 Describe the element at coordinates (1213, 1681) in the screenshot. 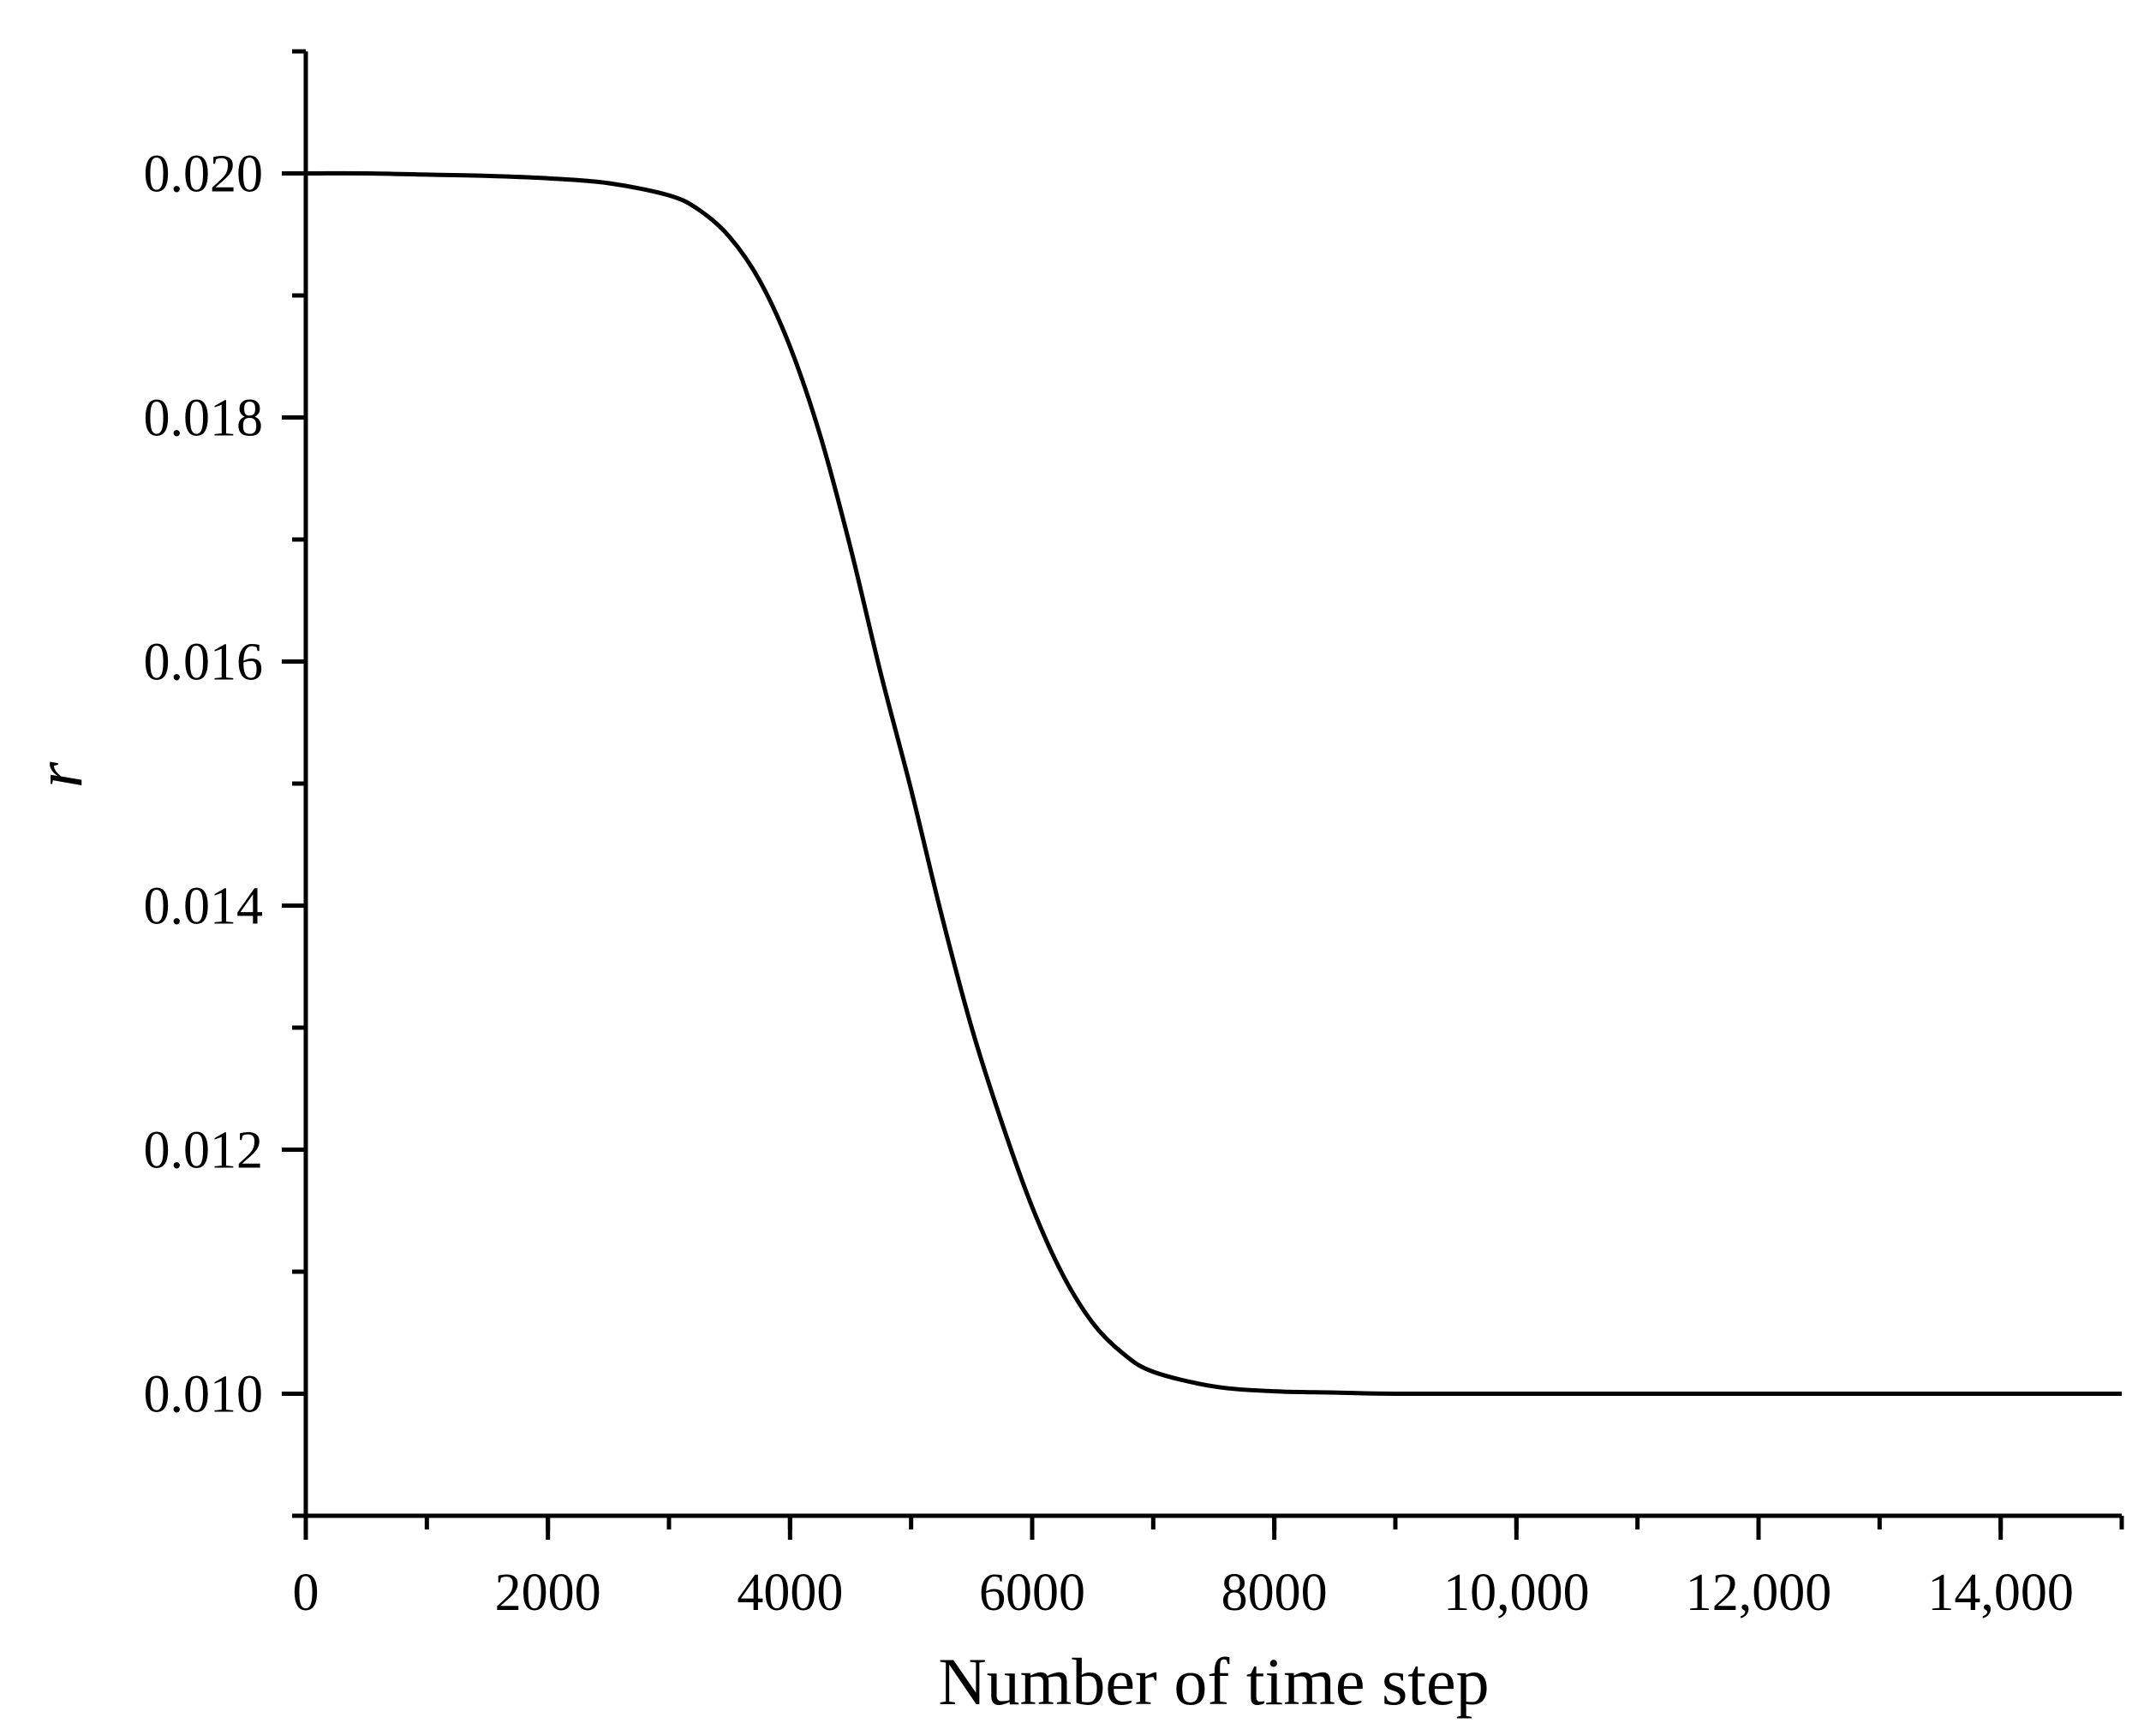

I see `x-axis-title: Number of time step` at that location.